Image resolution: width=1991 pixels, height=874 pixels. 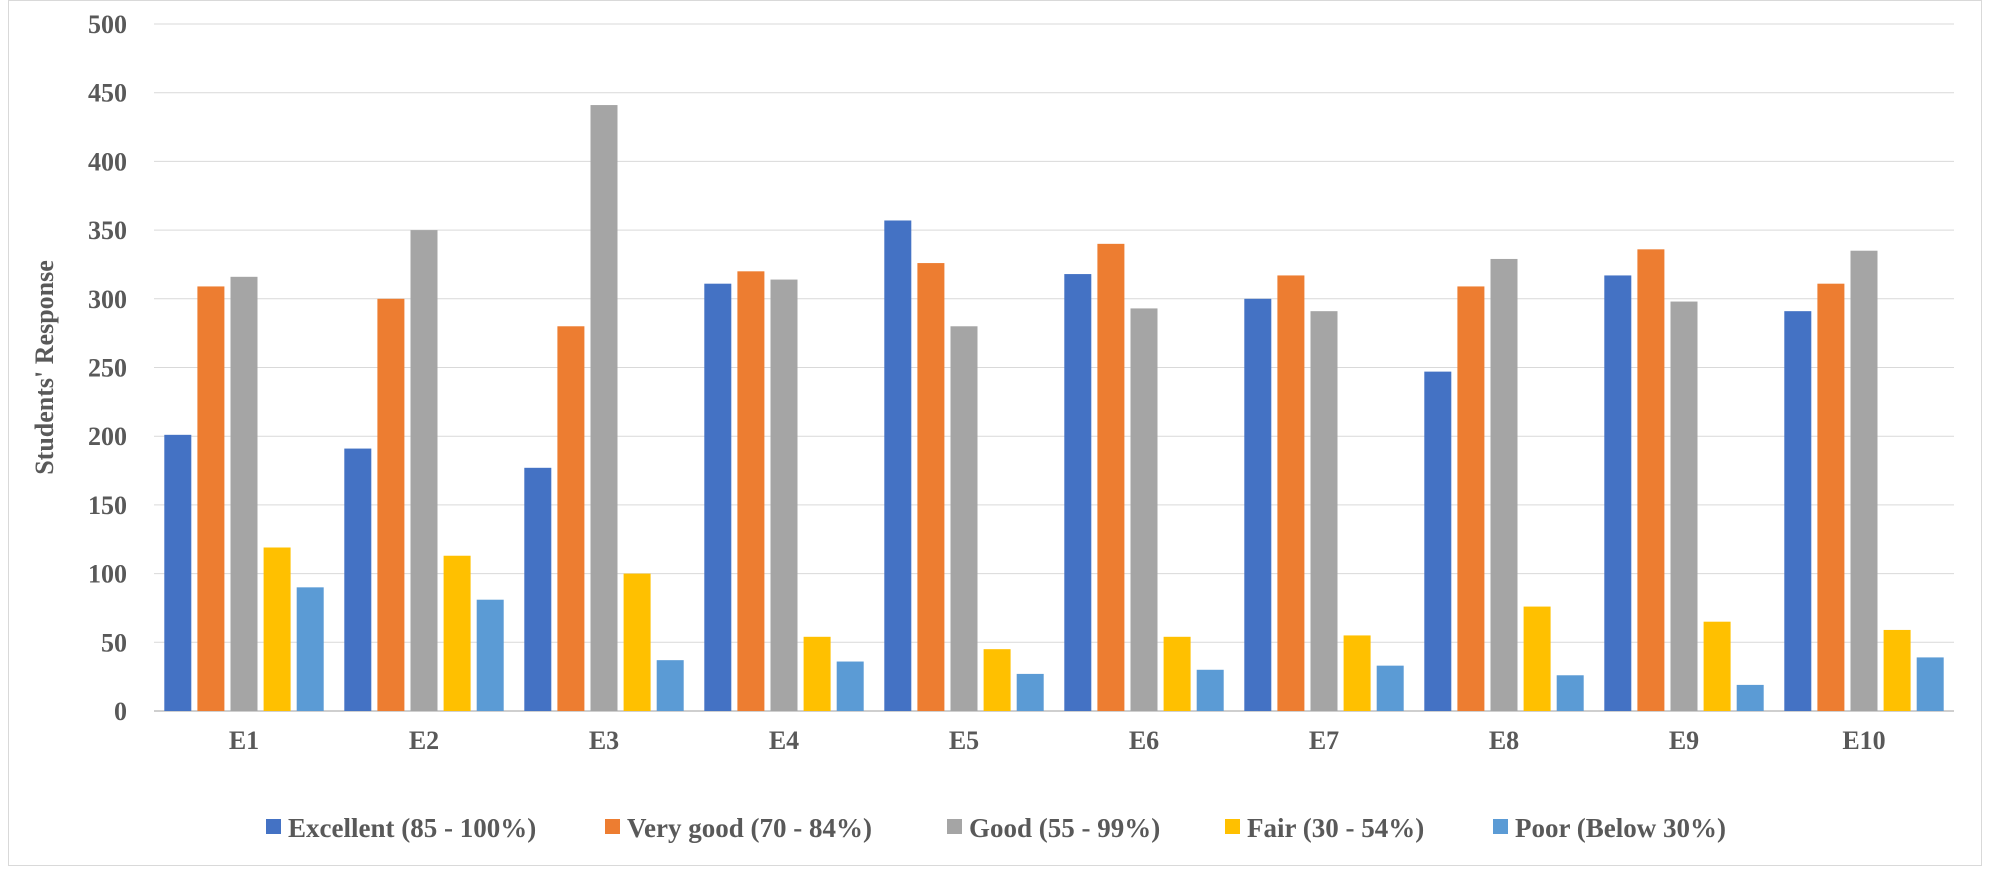 What do you see at coordinates (44, 367) in the screenshot?
I see `y-axis-title: Students' Response` at bounding box center [44, 367].